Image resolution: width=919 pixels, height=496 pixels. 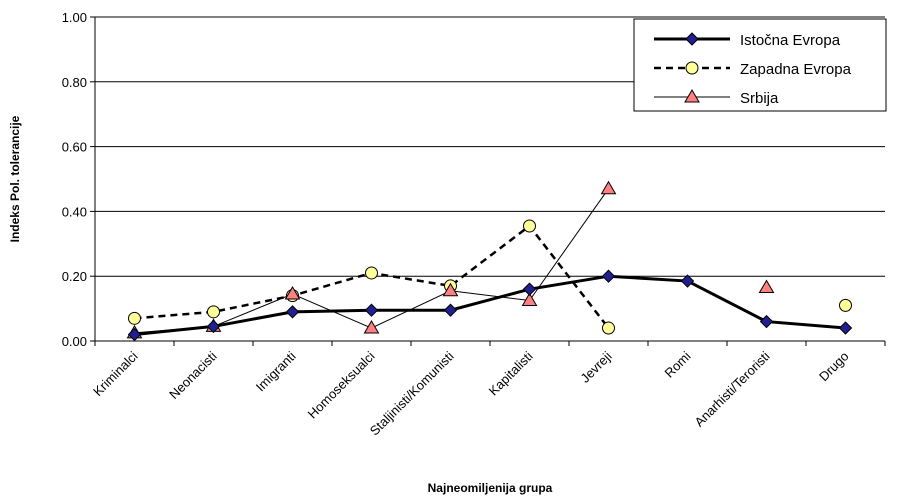 I want to click on x-tick-label: Drugo, so click(x=834, y=367).